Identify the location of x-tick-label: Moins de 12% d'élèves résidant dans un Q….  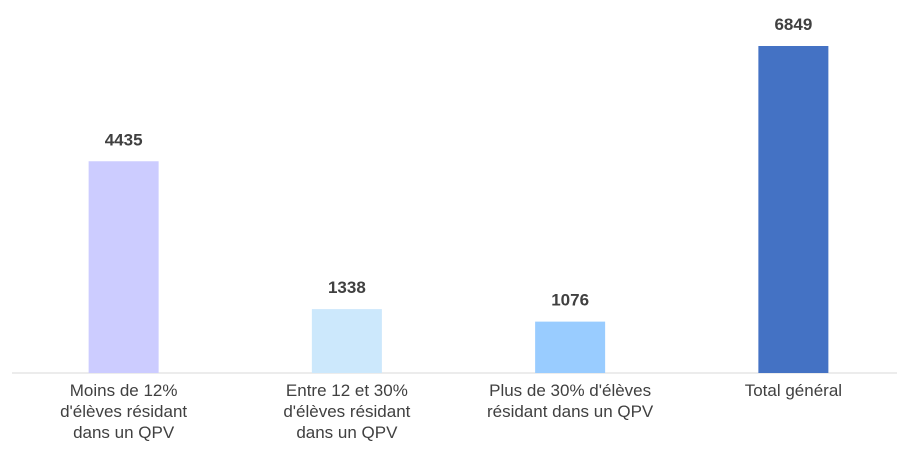
(124, 411).